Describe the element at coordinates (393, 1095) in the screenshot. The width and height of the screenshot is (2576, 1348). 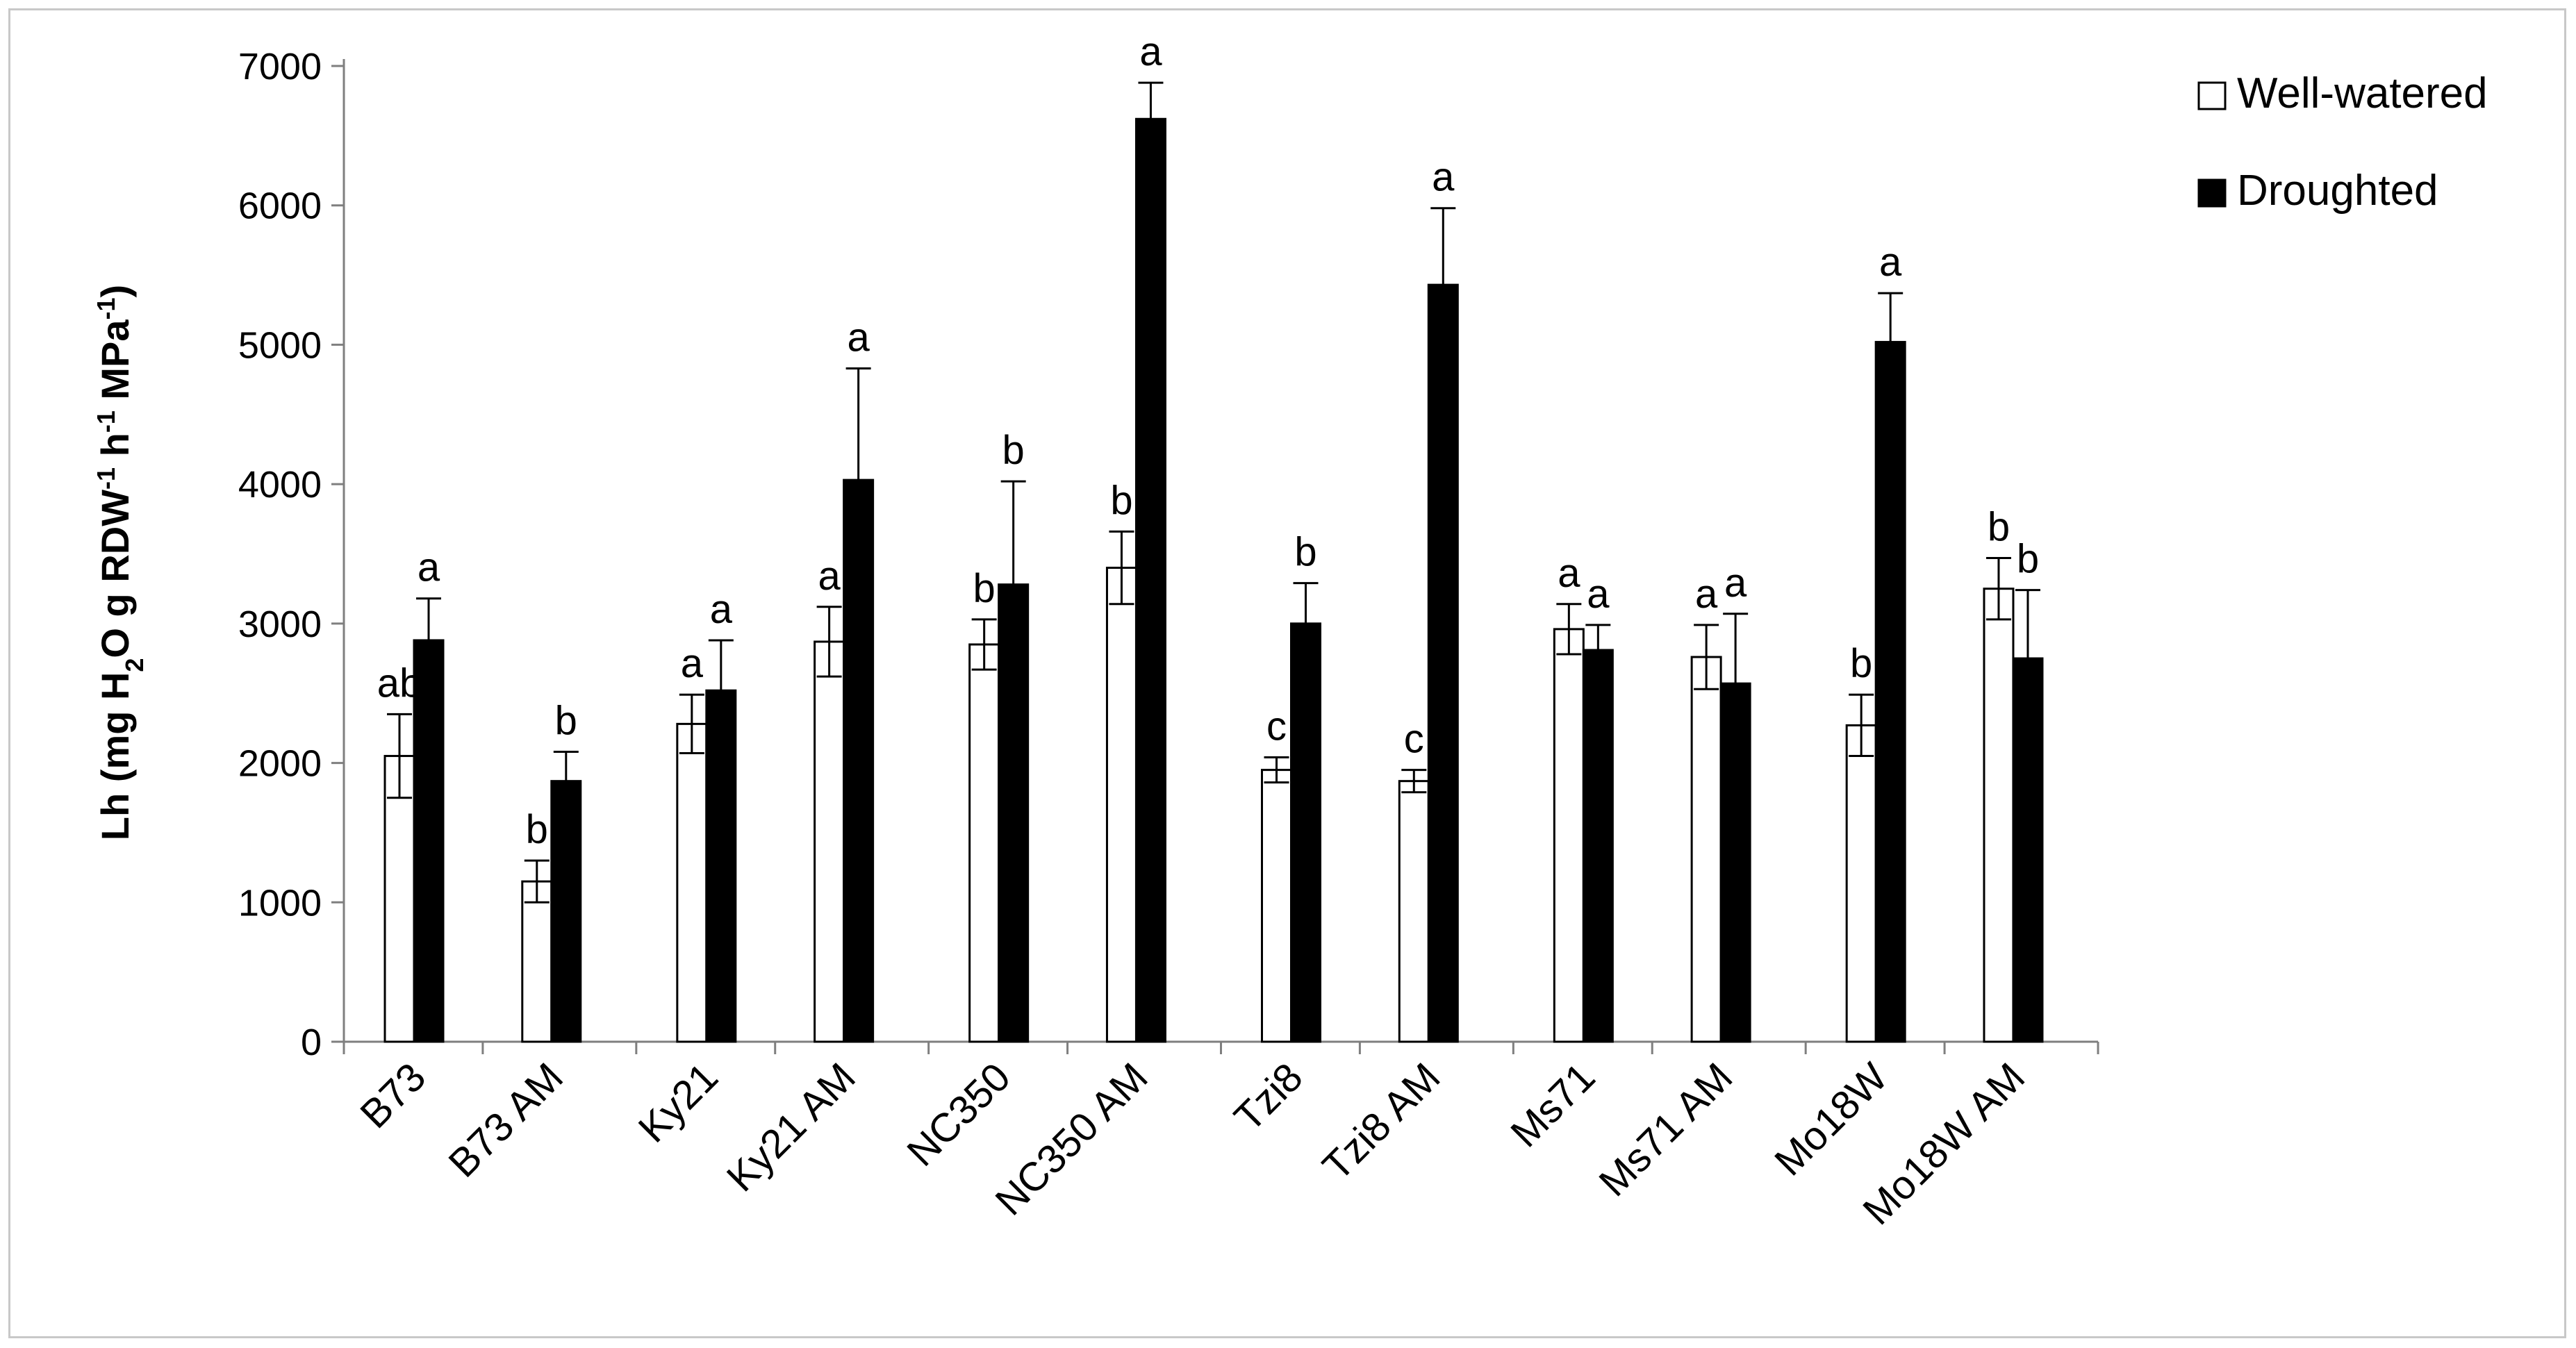
I see `x-tick-label: B73` at that location.